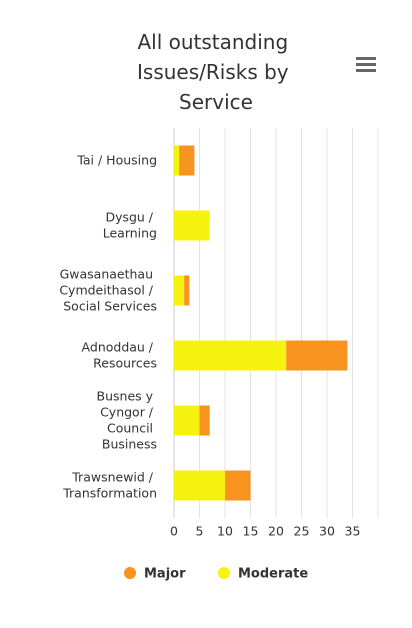 This screenshot has height=628, width=412. I want to click on y-tick-label: Busnes y Cyngor / Council Business, so click(127, 419).